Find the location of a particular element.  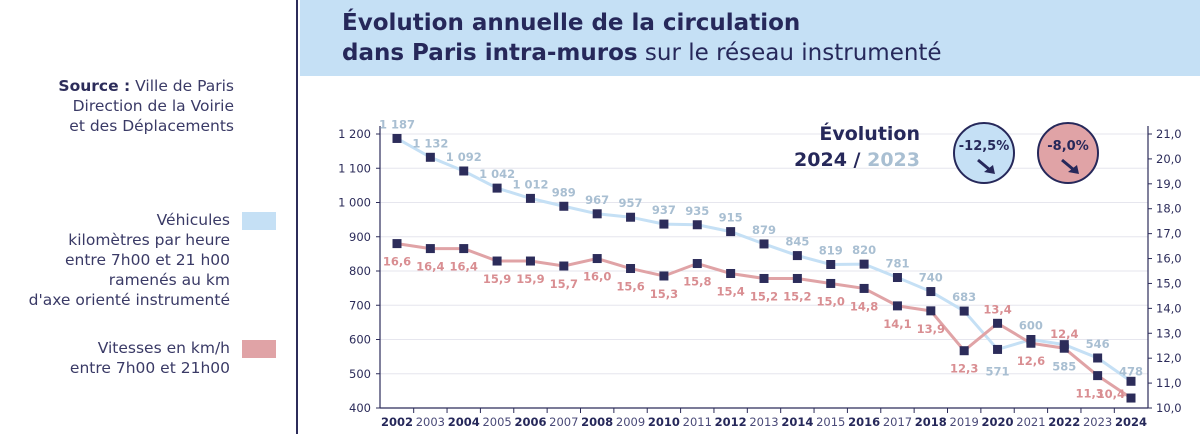

legend-speed-swatch is located at coordinates (259, 349).